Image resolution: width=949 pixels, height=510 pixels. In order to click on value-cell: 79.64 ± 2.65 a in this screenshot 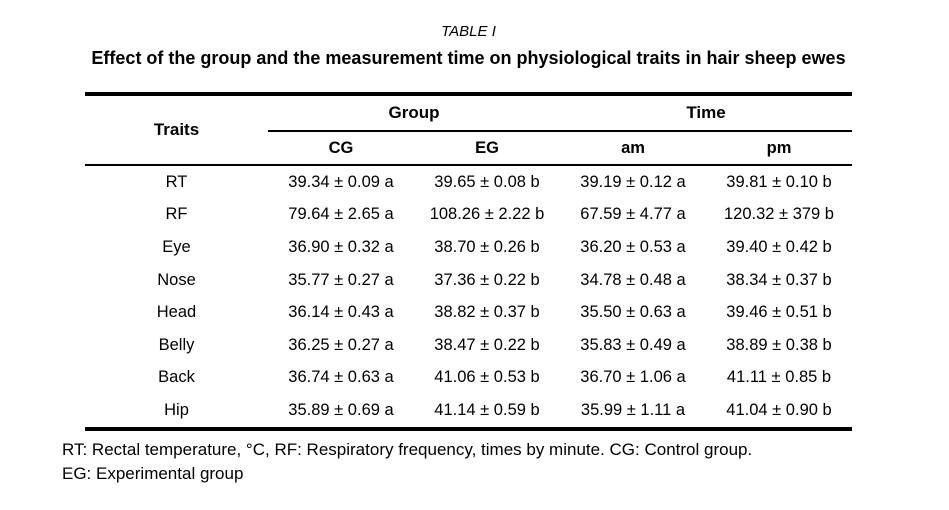, I will do `click(341, 214)`.